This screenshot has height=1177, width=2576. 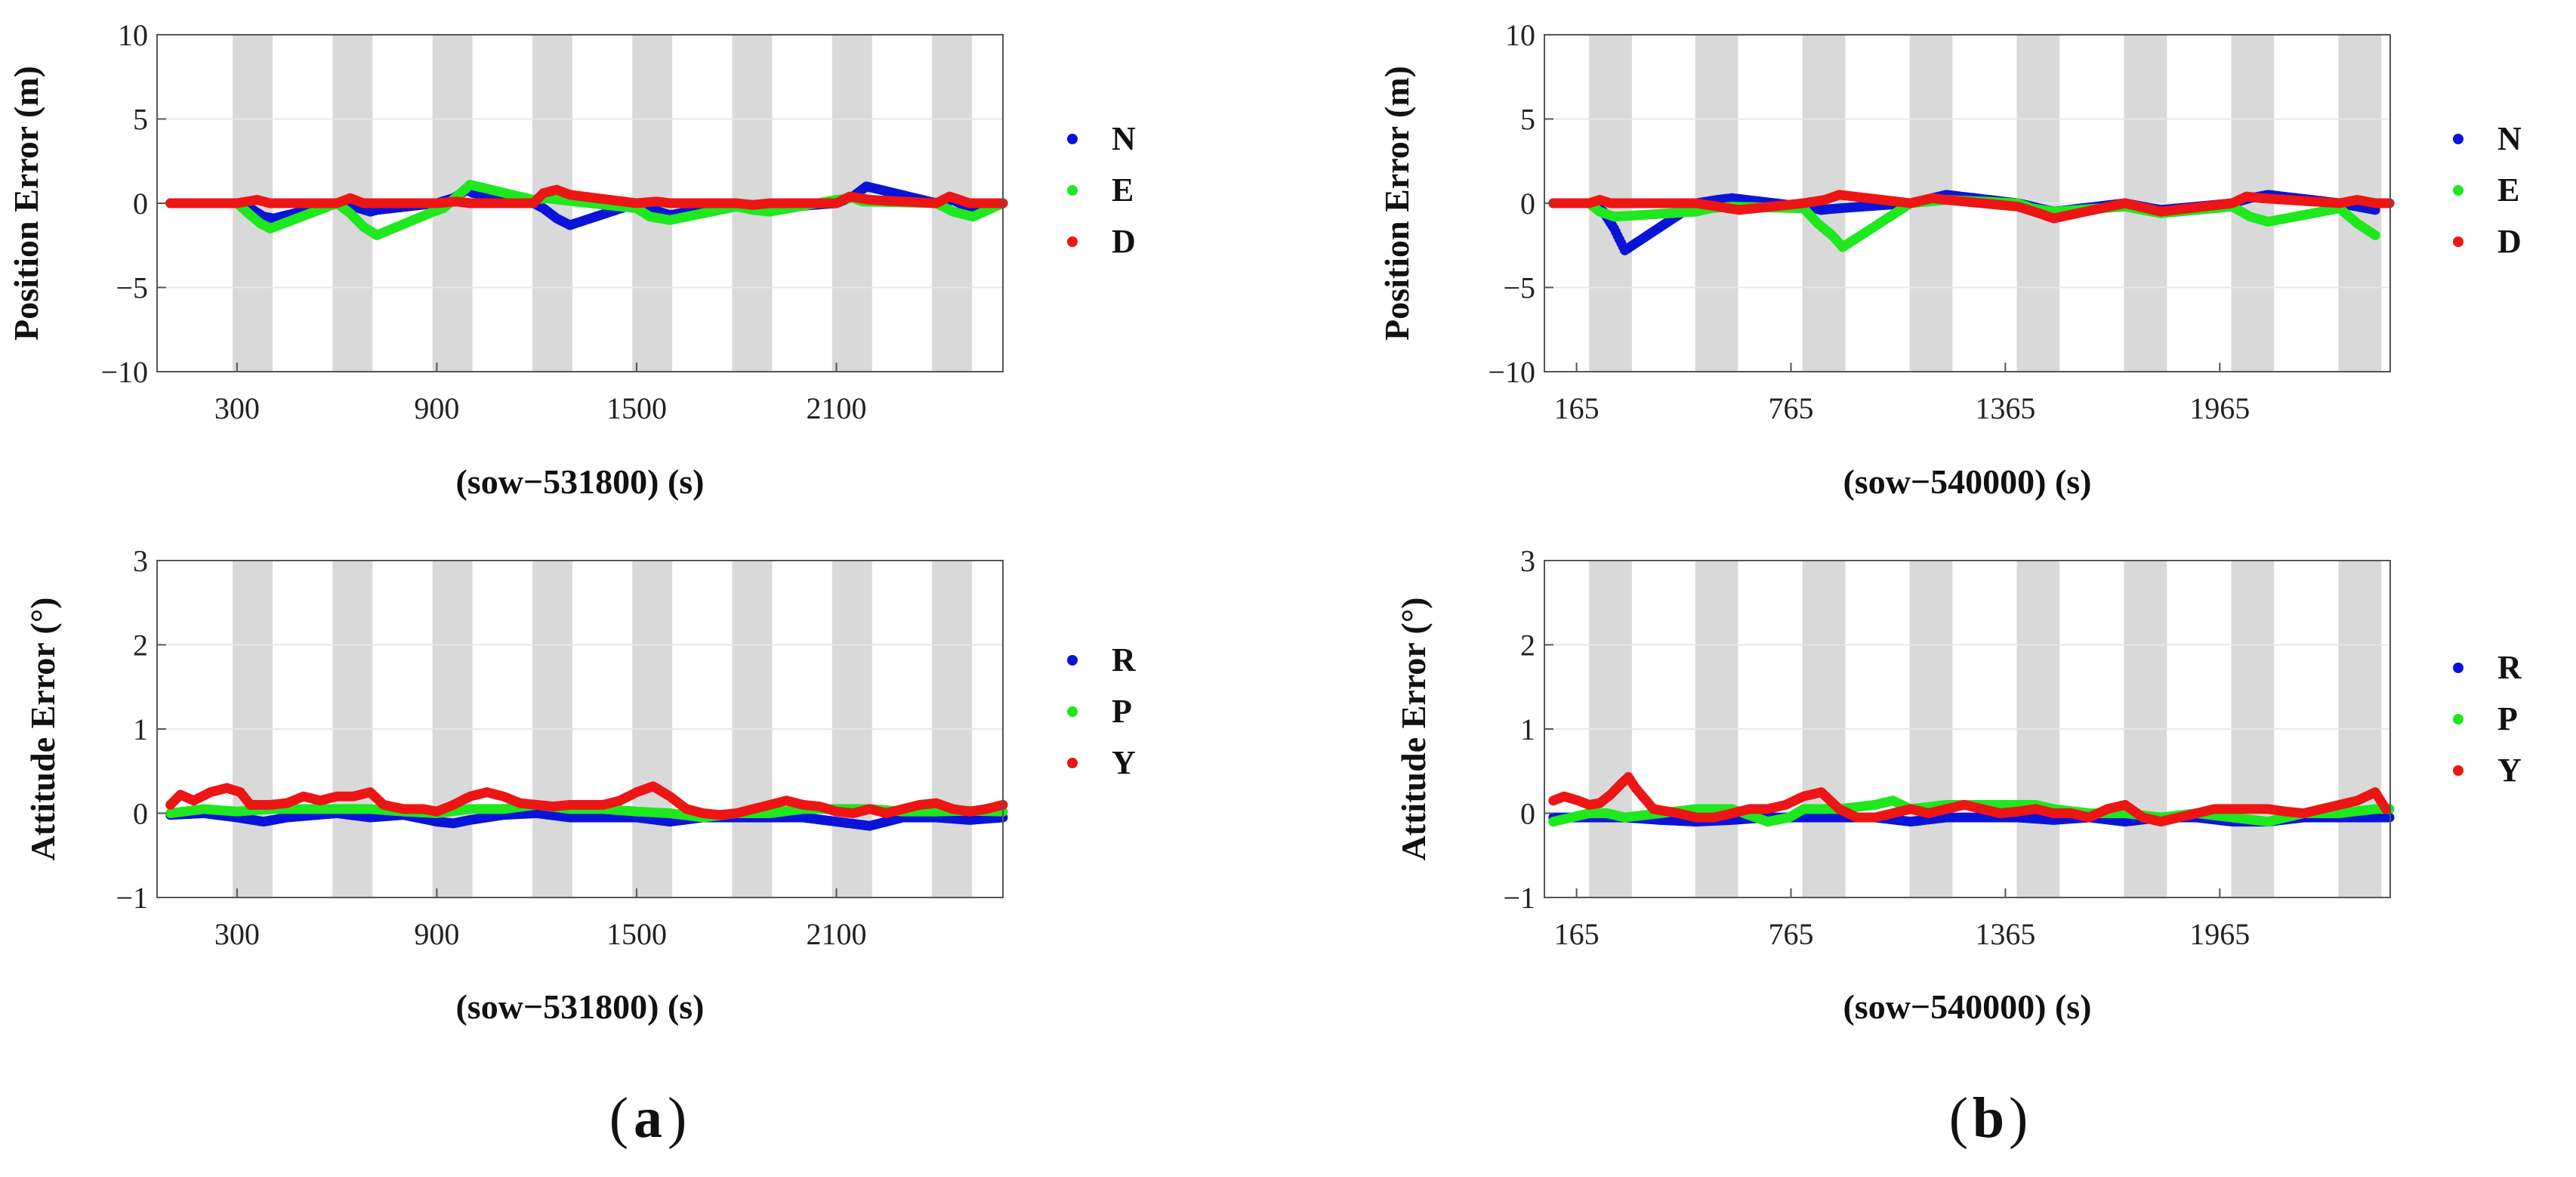 I want to click on legend-label-P: P, so click(x=1122, y=711).